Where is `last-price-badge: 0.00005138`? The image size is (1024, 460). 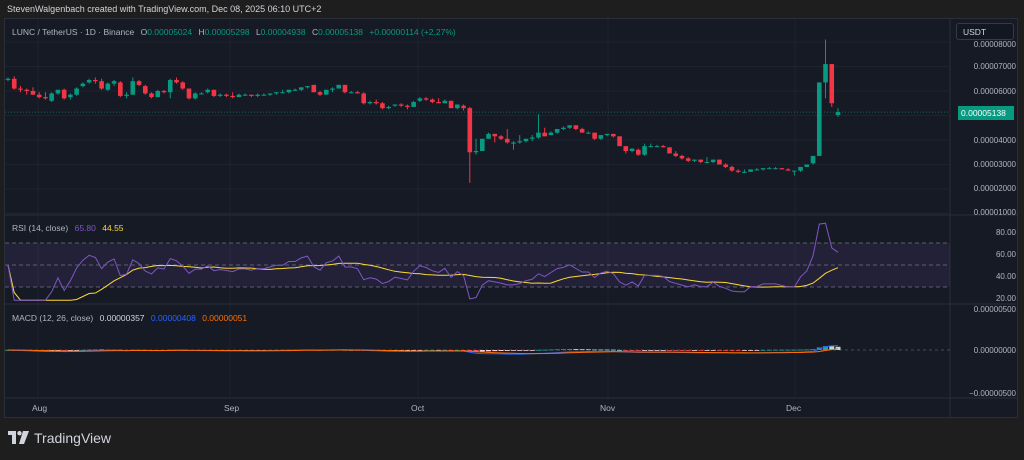 last-price-badge: 0.00005138 is located at coordinates (986, 113).